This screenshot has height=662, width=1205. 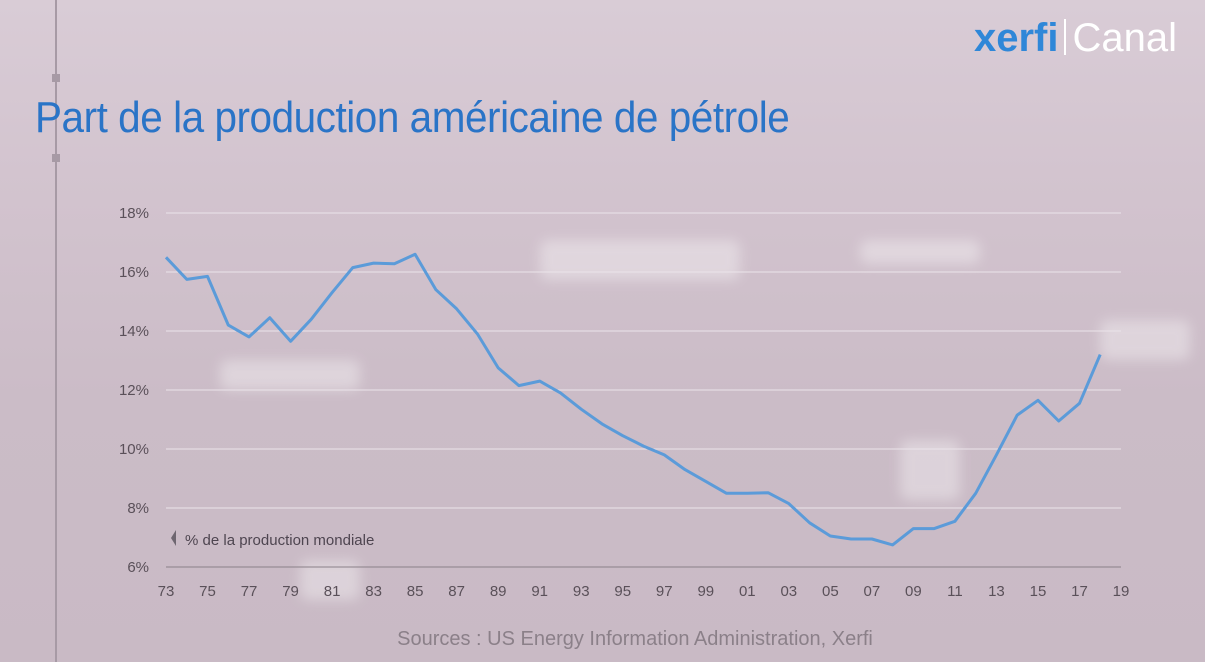 I want to click on y-tick-label: 10%, so click(x=134, y=449).